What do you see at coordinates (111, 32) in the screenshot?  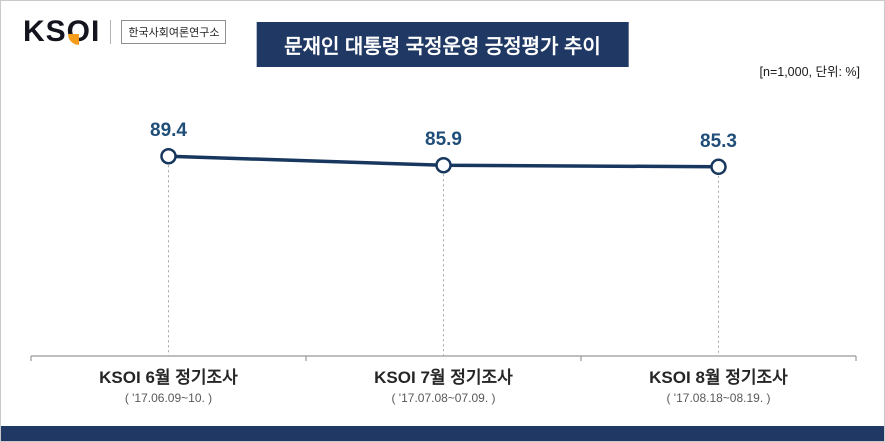 I see `logo-divider` at bounding box center [111, 32].